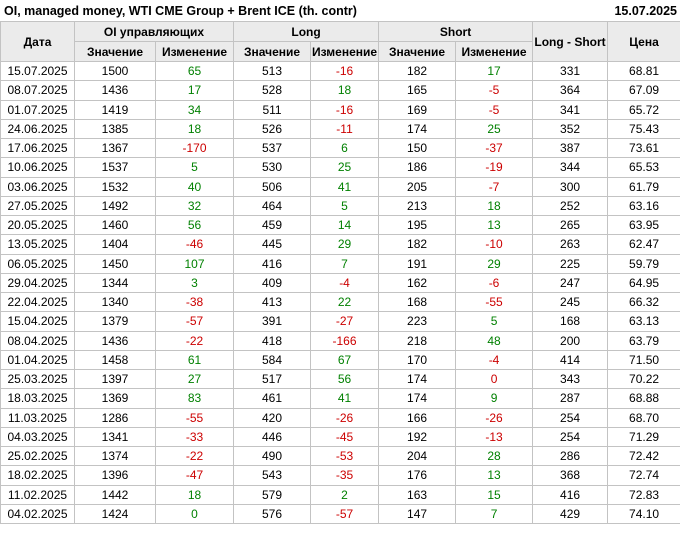  Describe the element at coordinates (417, 340) in the screenshot. I see `value-cell: 218` at that location.